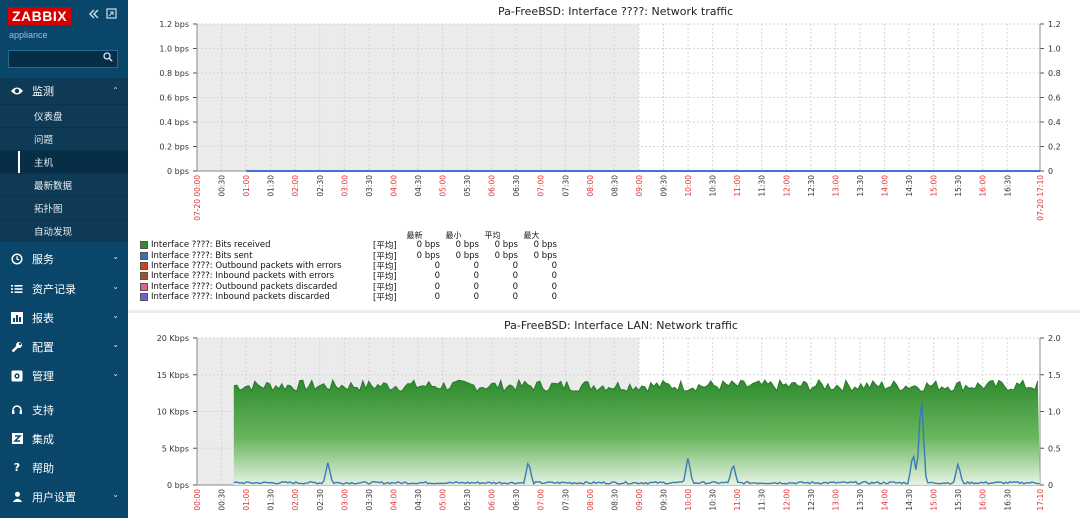  Describe the element at coordinates (565, 186) in the screenshot. I see `graph1-x-tick-label: 07:30` at that location.